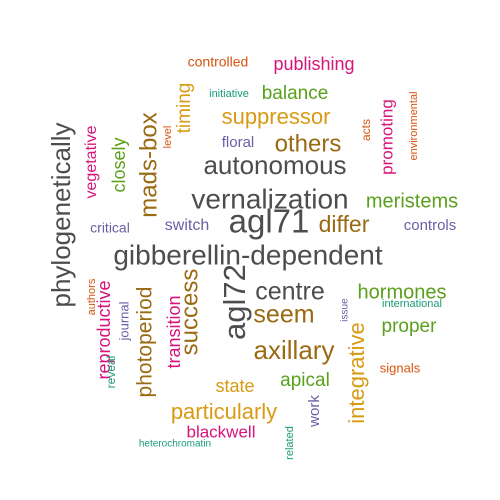 The height and width of the screenshot is (500, 500). What do you see at coordinates (276, 116) in the screenshot?
I see `word-suppressor: suppressor` at bounding box center [276, 116].